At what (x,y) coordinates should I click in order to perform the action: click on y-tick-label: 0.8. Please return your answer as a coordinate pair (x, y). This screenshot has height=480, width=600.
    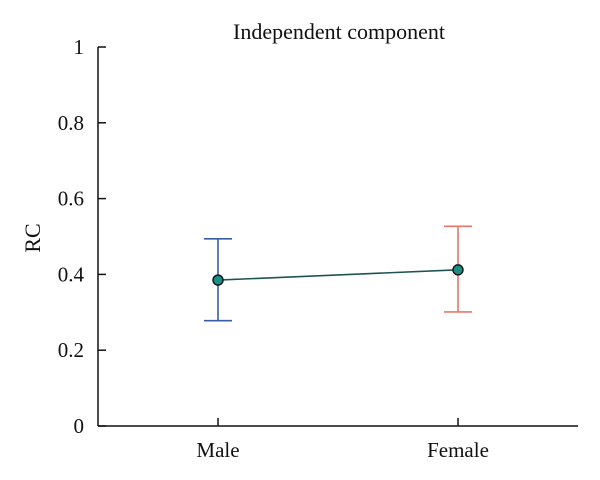
    Looking at the image, I should click on (71, 123).